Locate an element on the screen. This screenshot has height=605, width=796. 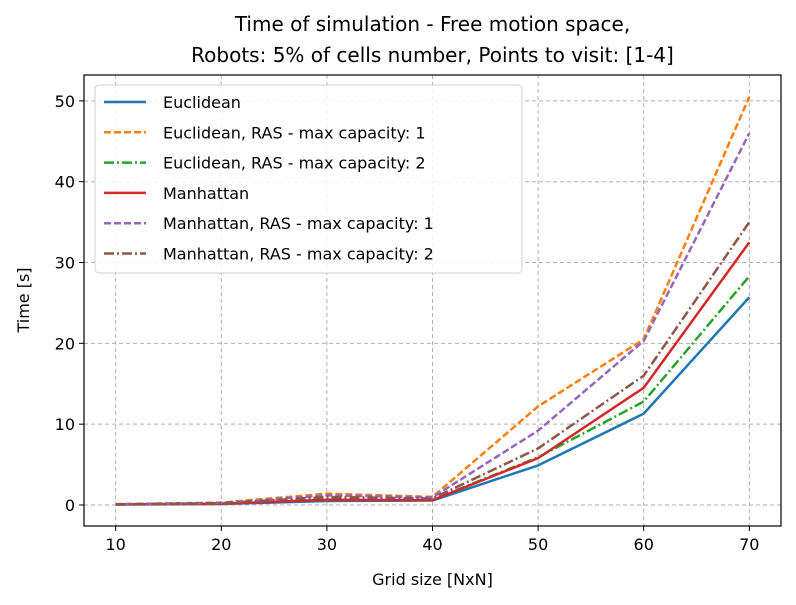
legend-label: Euclidean, RAS - max capacity: 1 is located at coordinates (294, 132).